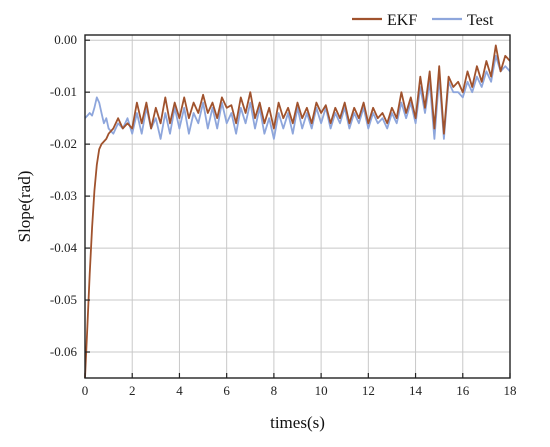 This screenshot has height=447, width=550. What do you see at coordinates (179, 390) in the screenshot?
I see `x-tick-label: 4` at bounding box center [179, 390].